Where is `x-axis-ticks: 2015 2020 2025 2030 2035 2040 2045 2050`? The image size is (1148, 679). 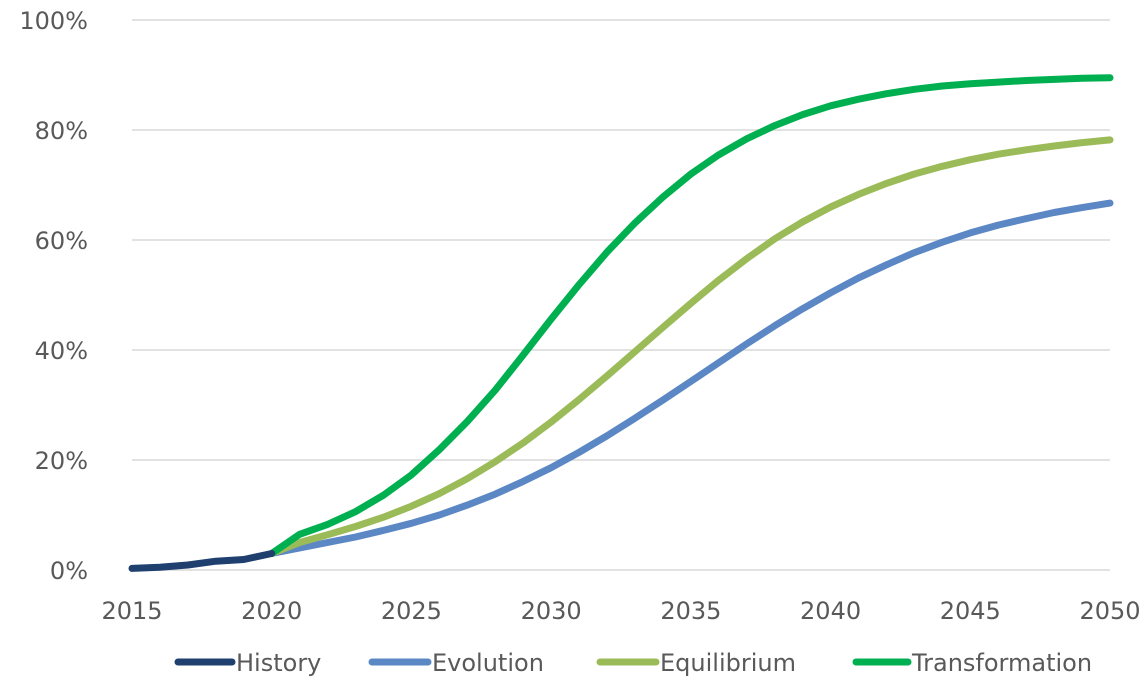 x-axis-ticks: 2015 2020 2025 2030 2035 2040 2045 2050 is located at coordinates (620, 611).